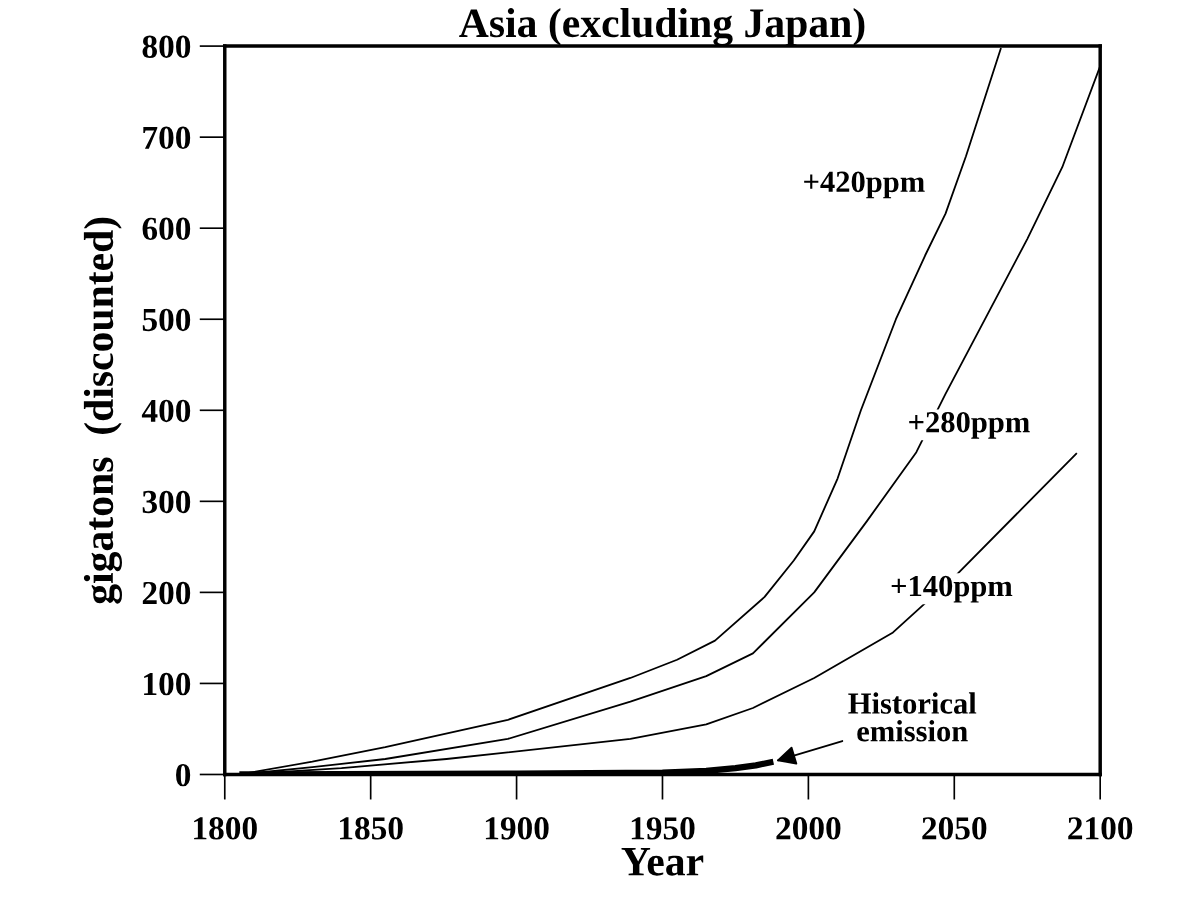 The width and height of the screenshot is (1183, 922). I want to click on y-tick-label: 200, so click(166, 593).